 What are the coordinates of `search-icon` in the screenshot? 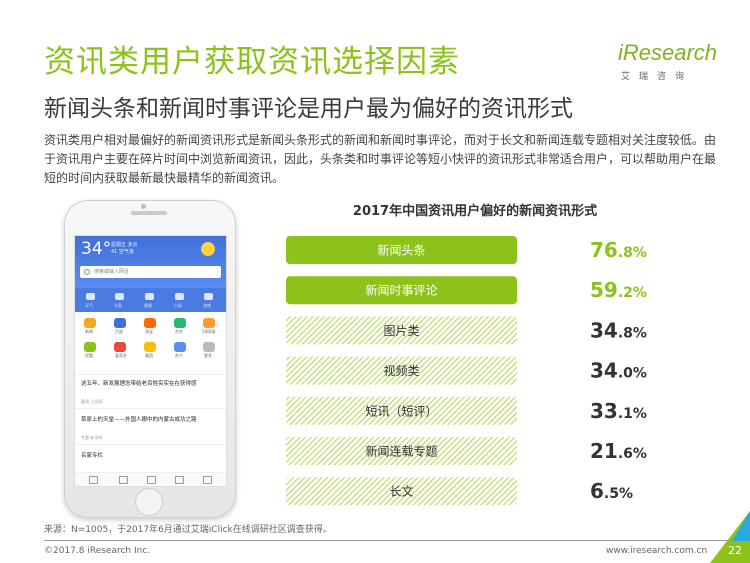 It's located at (87, 272).